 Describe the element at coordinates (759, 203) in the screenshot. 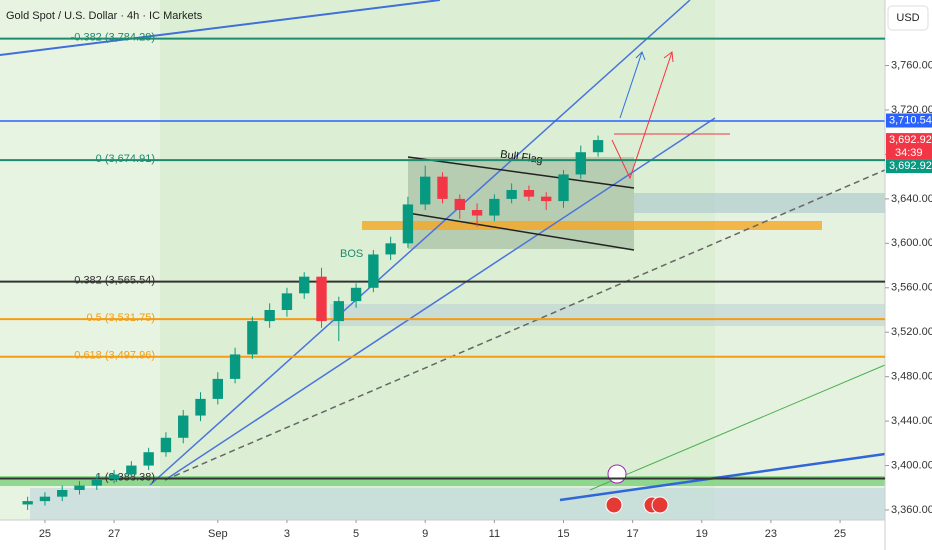

I see `supply-zone` at that location.